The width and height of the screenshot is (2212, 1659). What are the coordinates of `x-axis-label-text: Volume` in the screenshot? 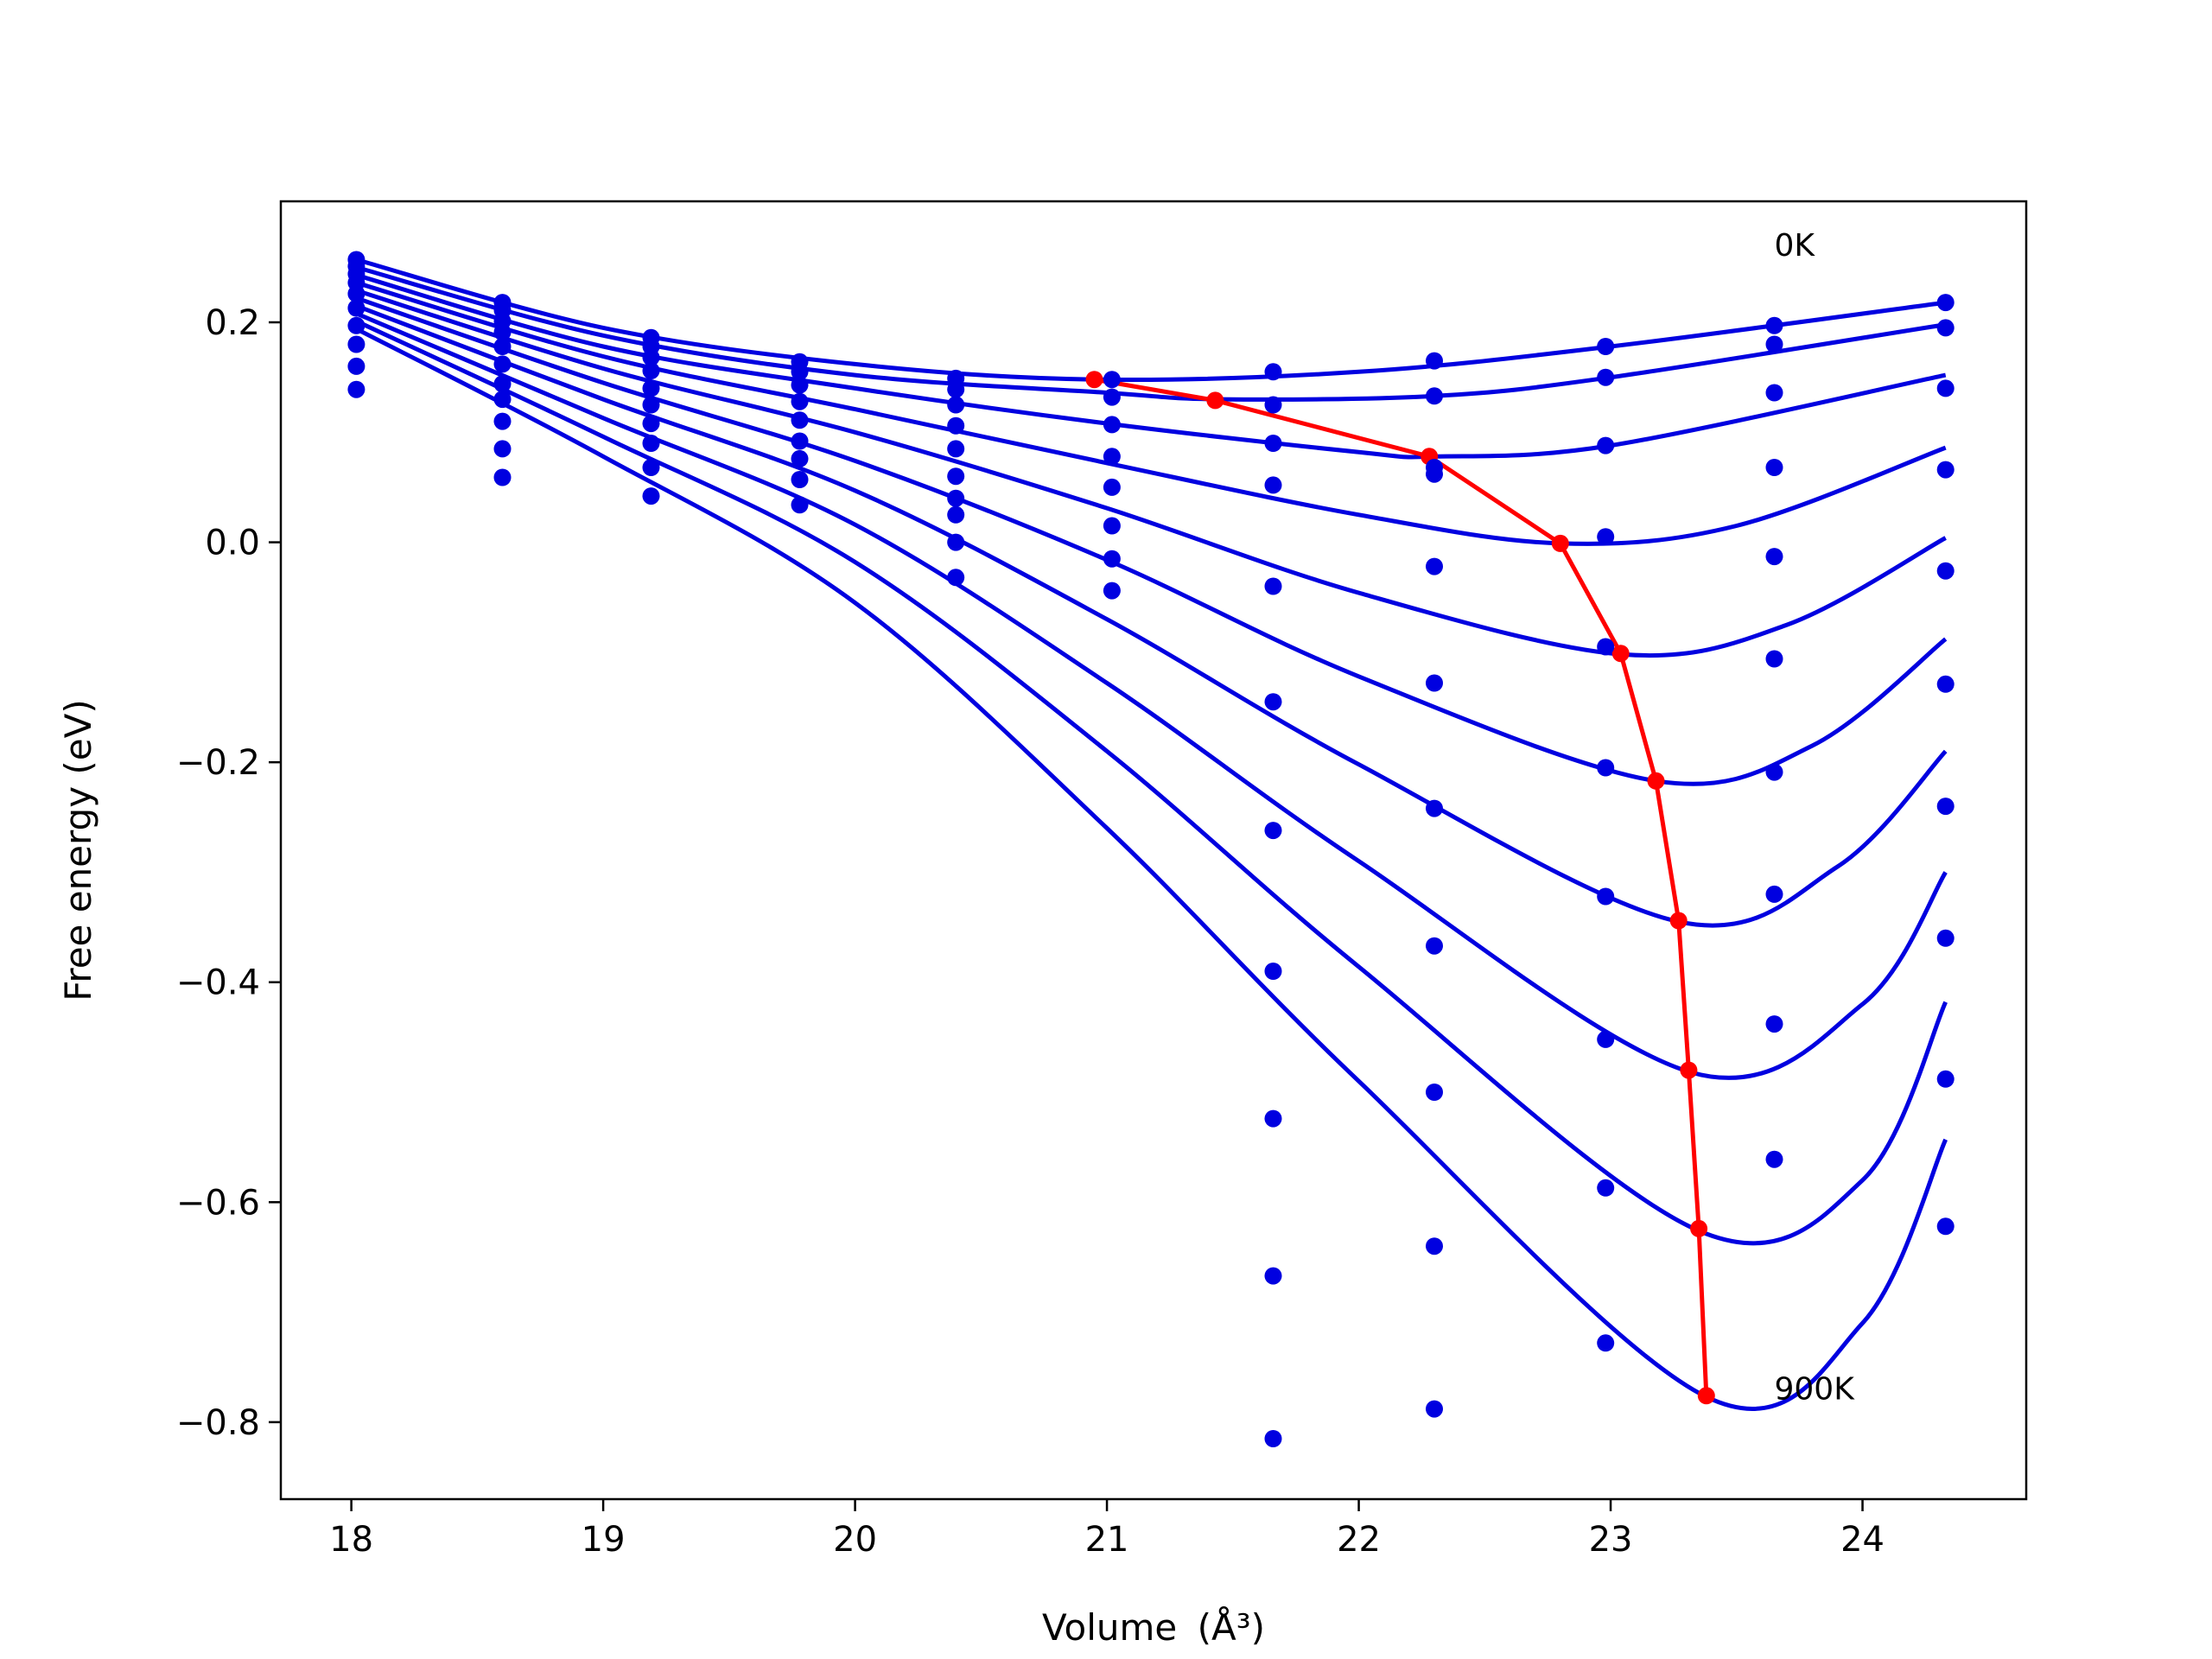 It's located at (1109, 1627).